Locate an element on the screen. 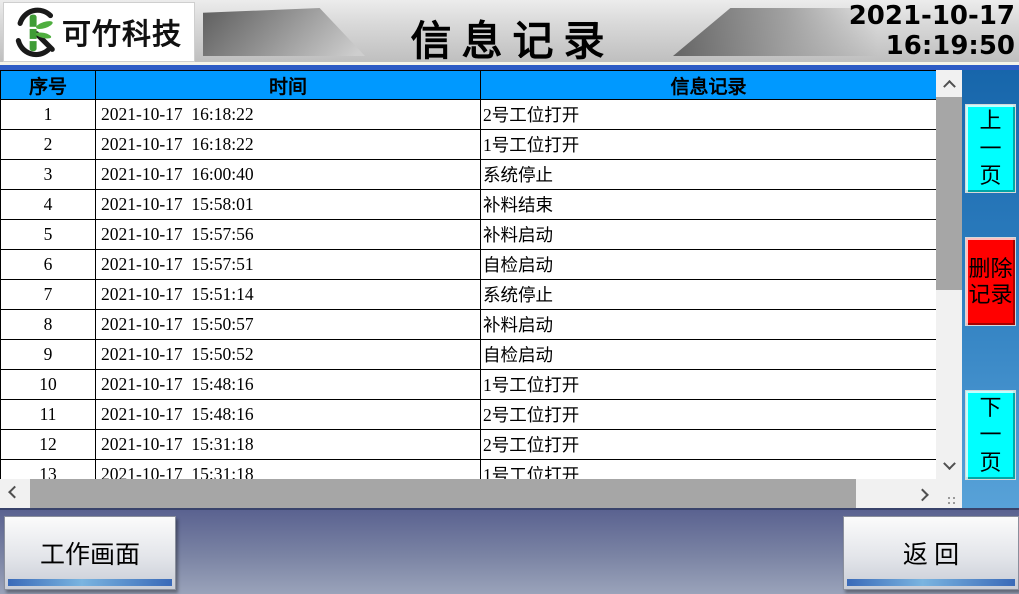 The image size is (1019, 594). cell-no: 9 is located at coordinates (48, 354).